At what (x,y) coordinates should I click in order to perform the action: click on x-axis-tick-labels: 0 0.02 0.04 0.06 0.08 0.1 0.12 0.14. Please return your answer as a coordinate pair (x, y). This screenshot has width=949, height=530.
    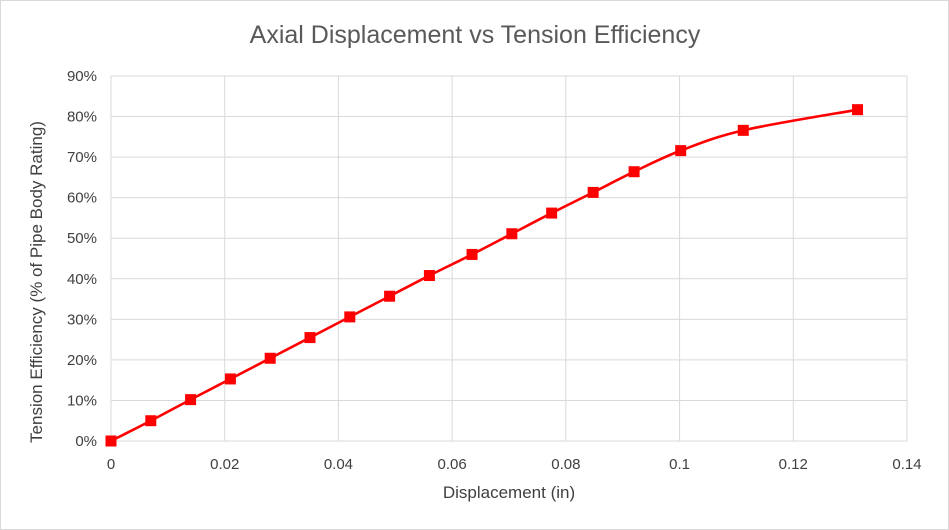
    Looking at the image, I should click on (514, 464).